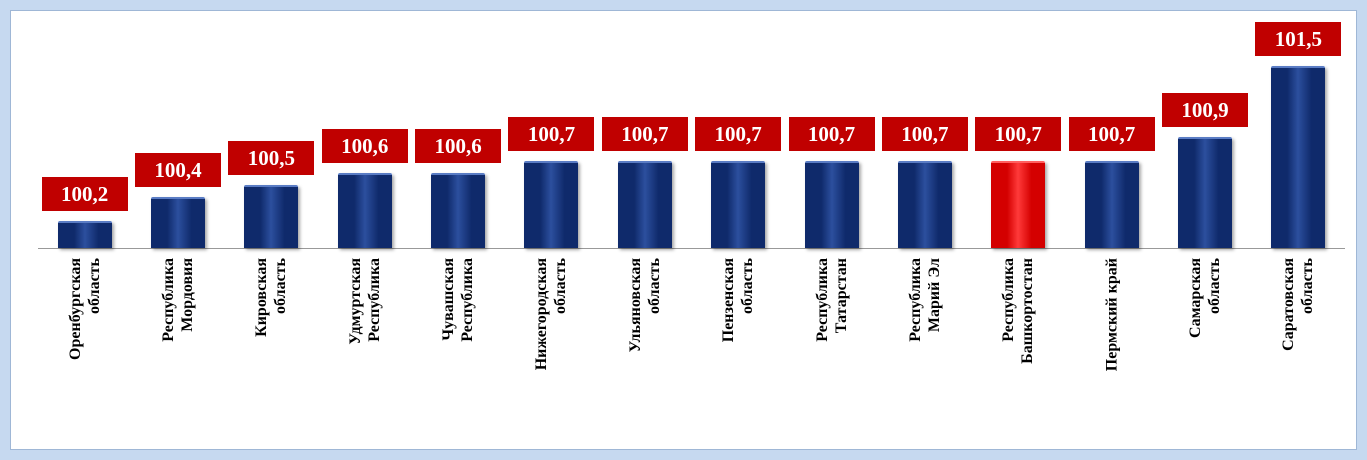 This screenshot has width=1367, height=460. What do you see at coordinates (924, 300) in the screenshot?
I see `x-tick-label: Республика Марий Эл` at bounding box center [924, 300].